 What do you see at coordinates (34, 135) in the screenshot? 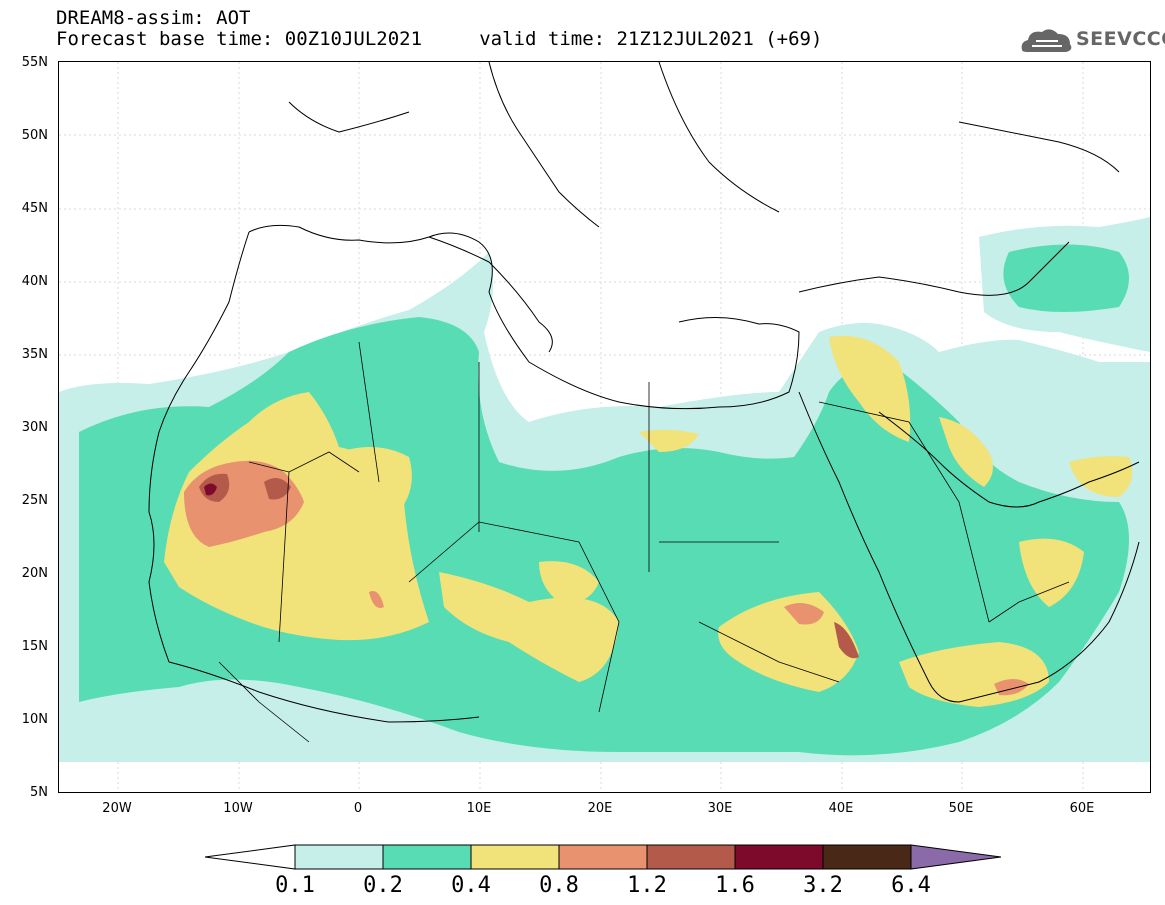
I see `lat-label: 50N` at bounding box center [34, 135].